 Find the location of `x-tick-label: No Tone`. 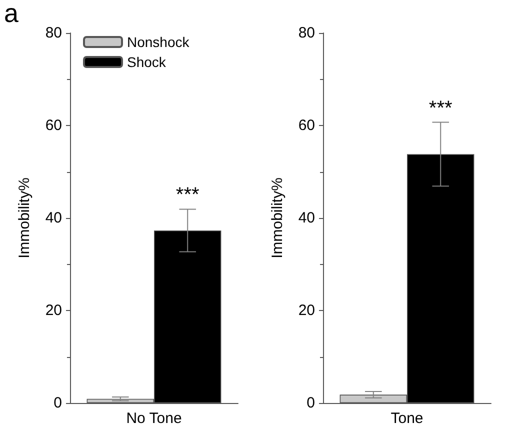

x-tick-label: No Tone is located at coordinates (154, 418).